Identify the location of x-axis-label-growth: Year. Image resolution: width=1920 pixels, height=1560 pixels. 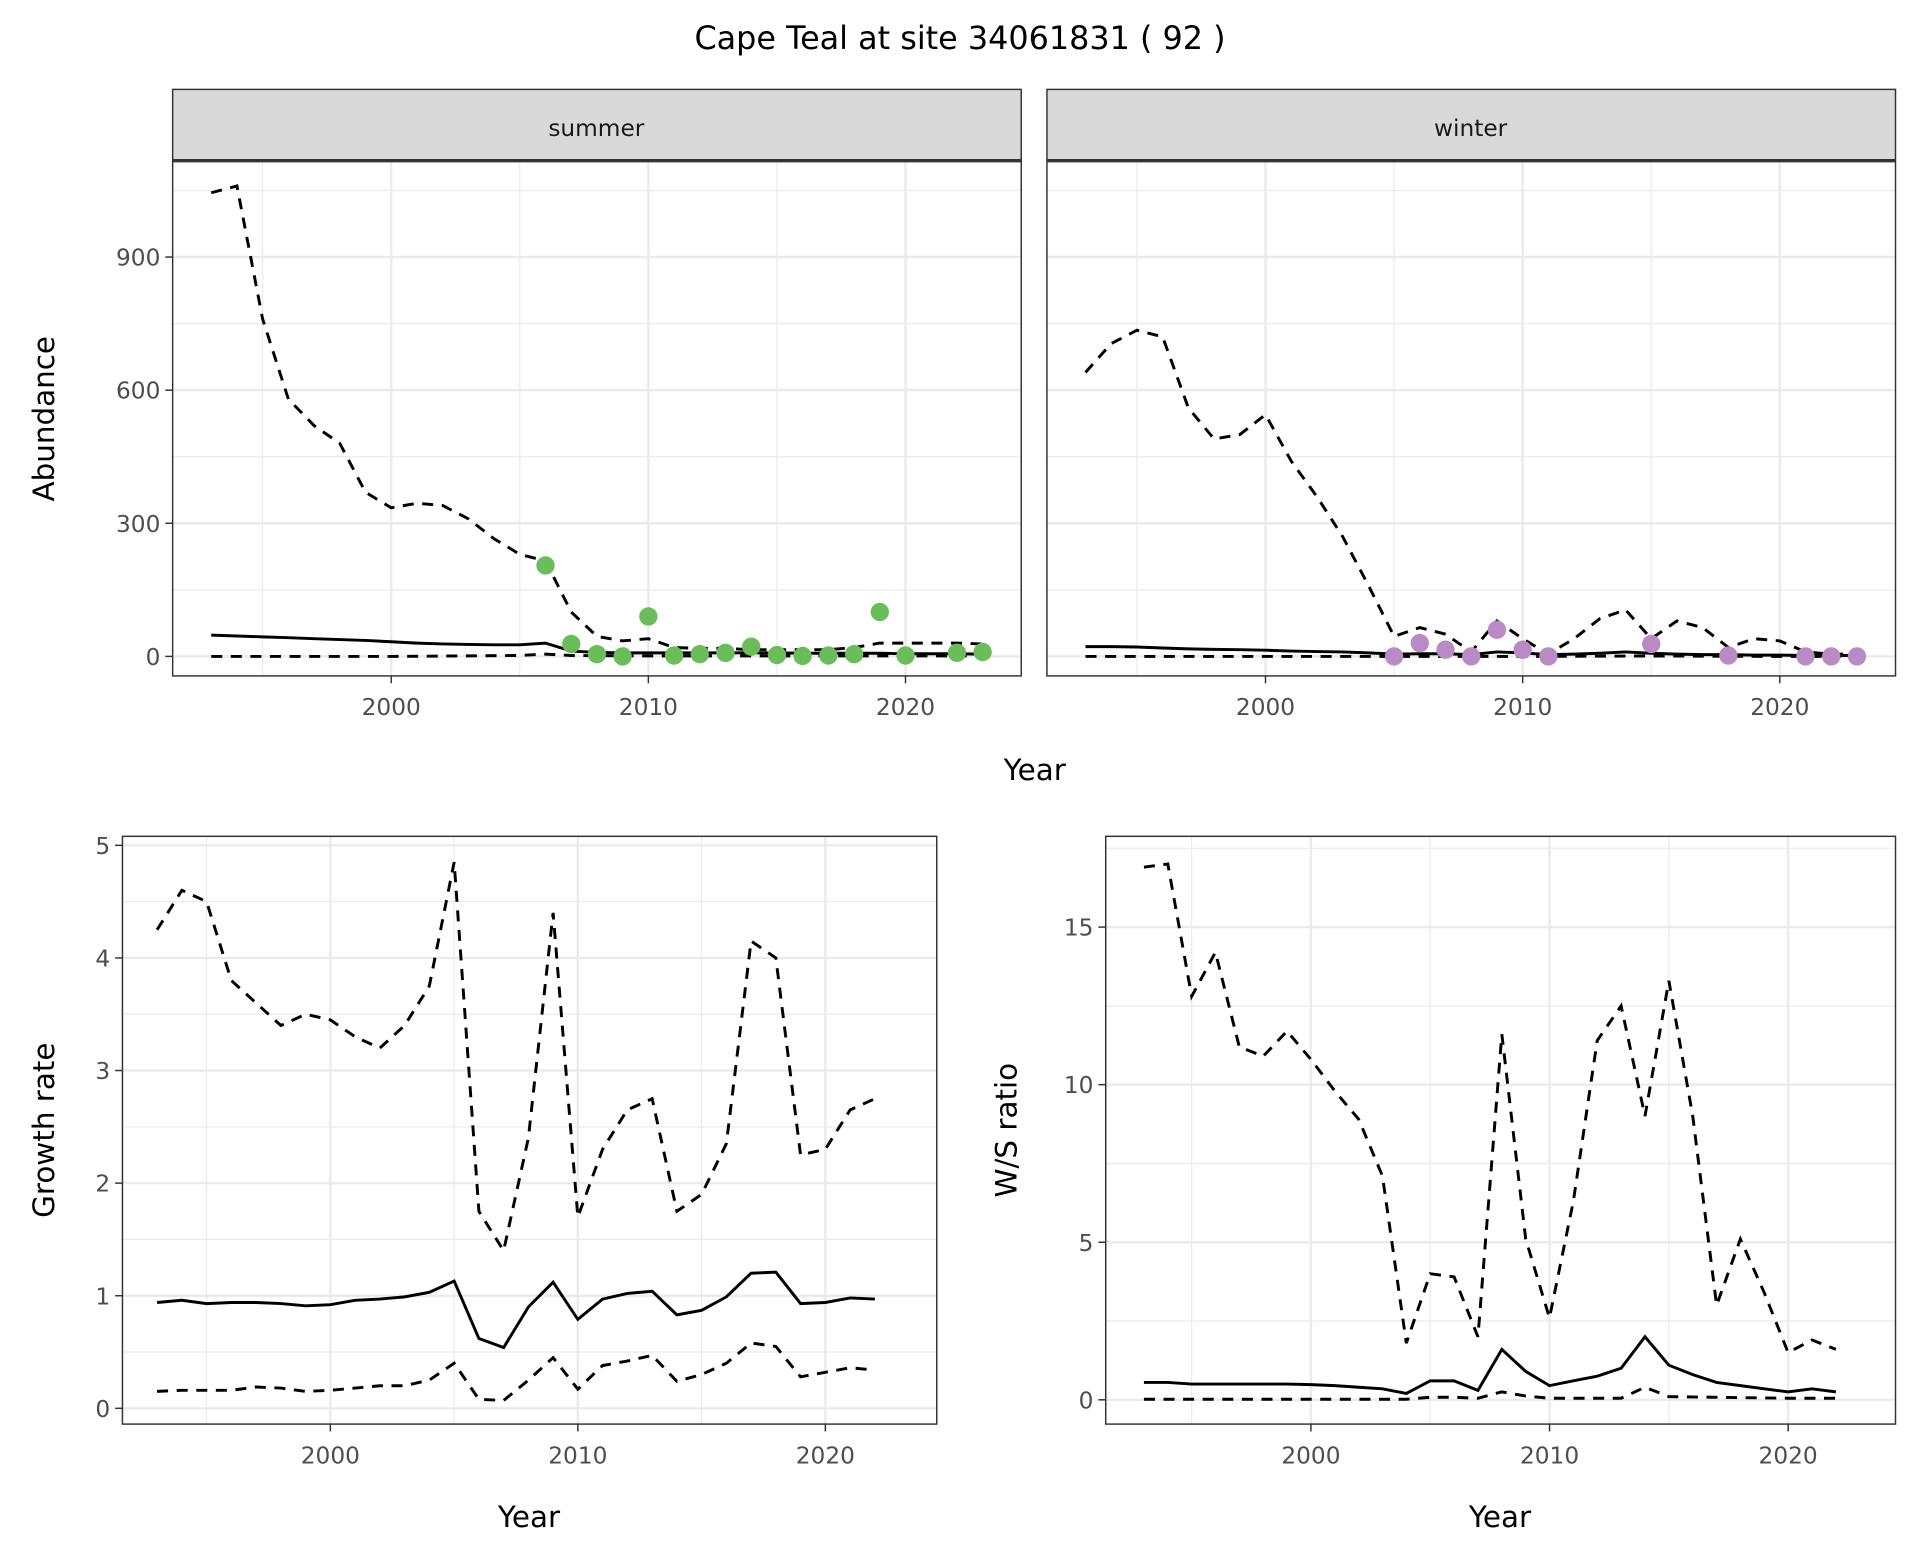
(529, 1517).